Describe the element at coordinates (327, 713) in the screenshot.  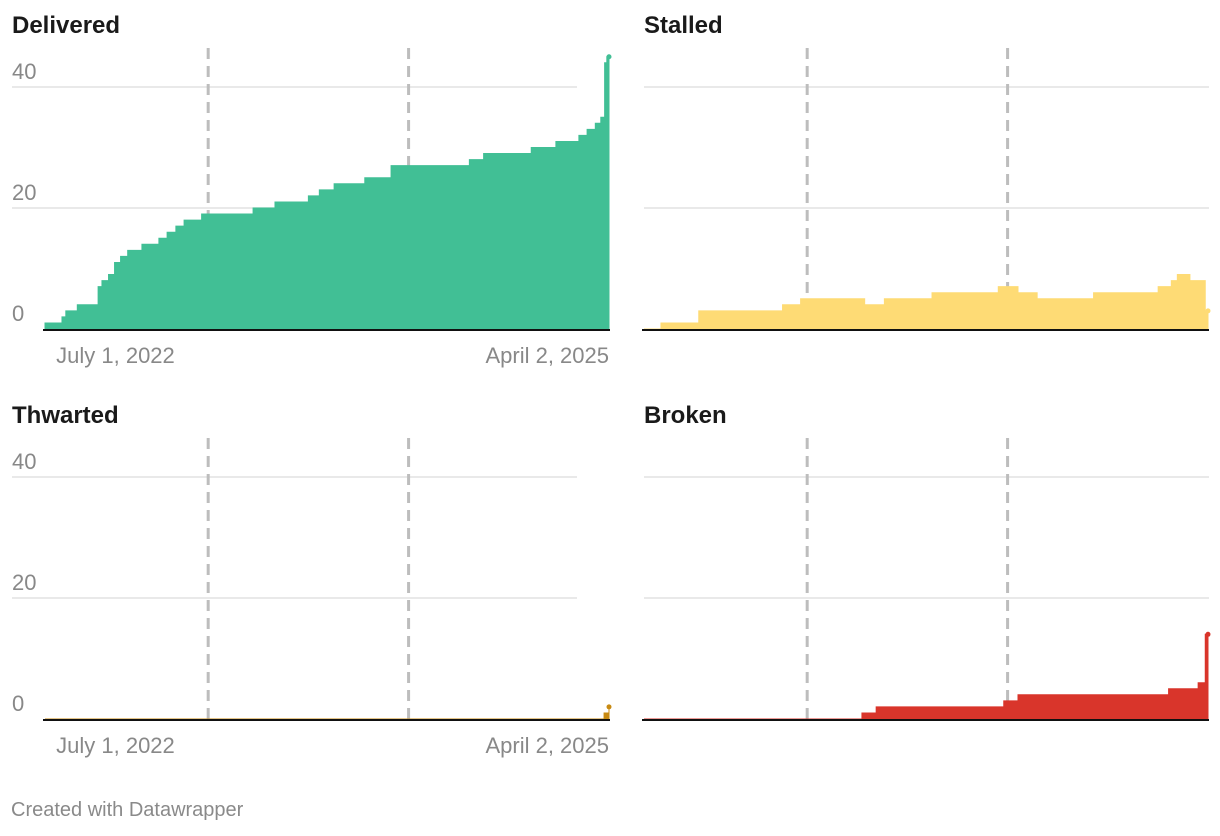
I see `series-area-thwarted` at that location.